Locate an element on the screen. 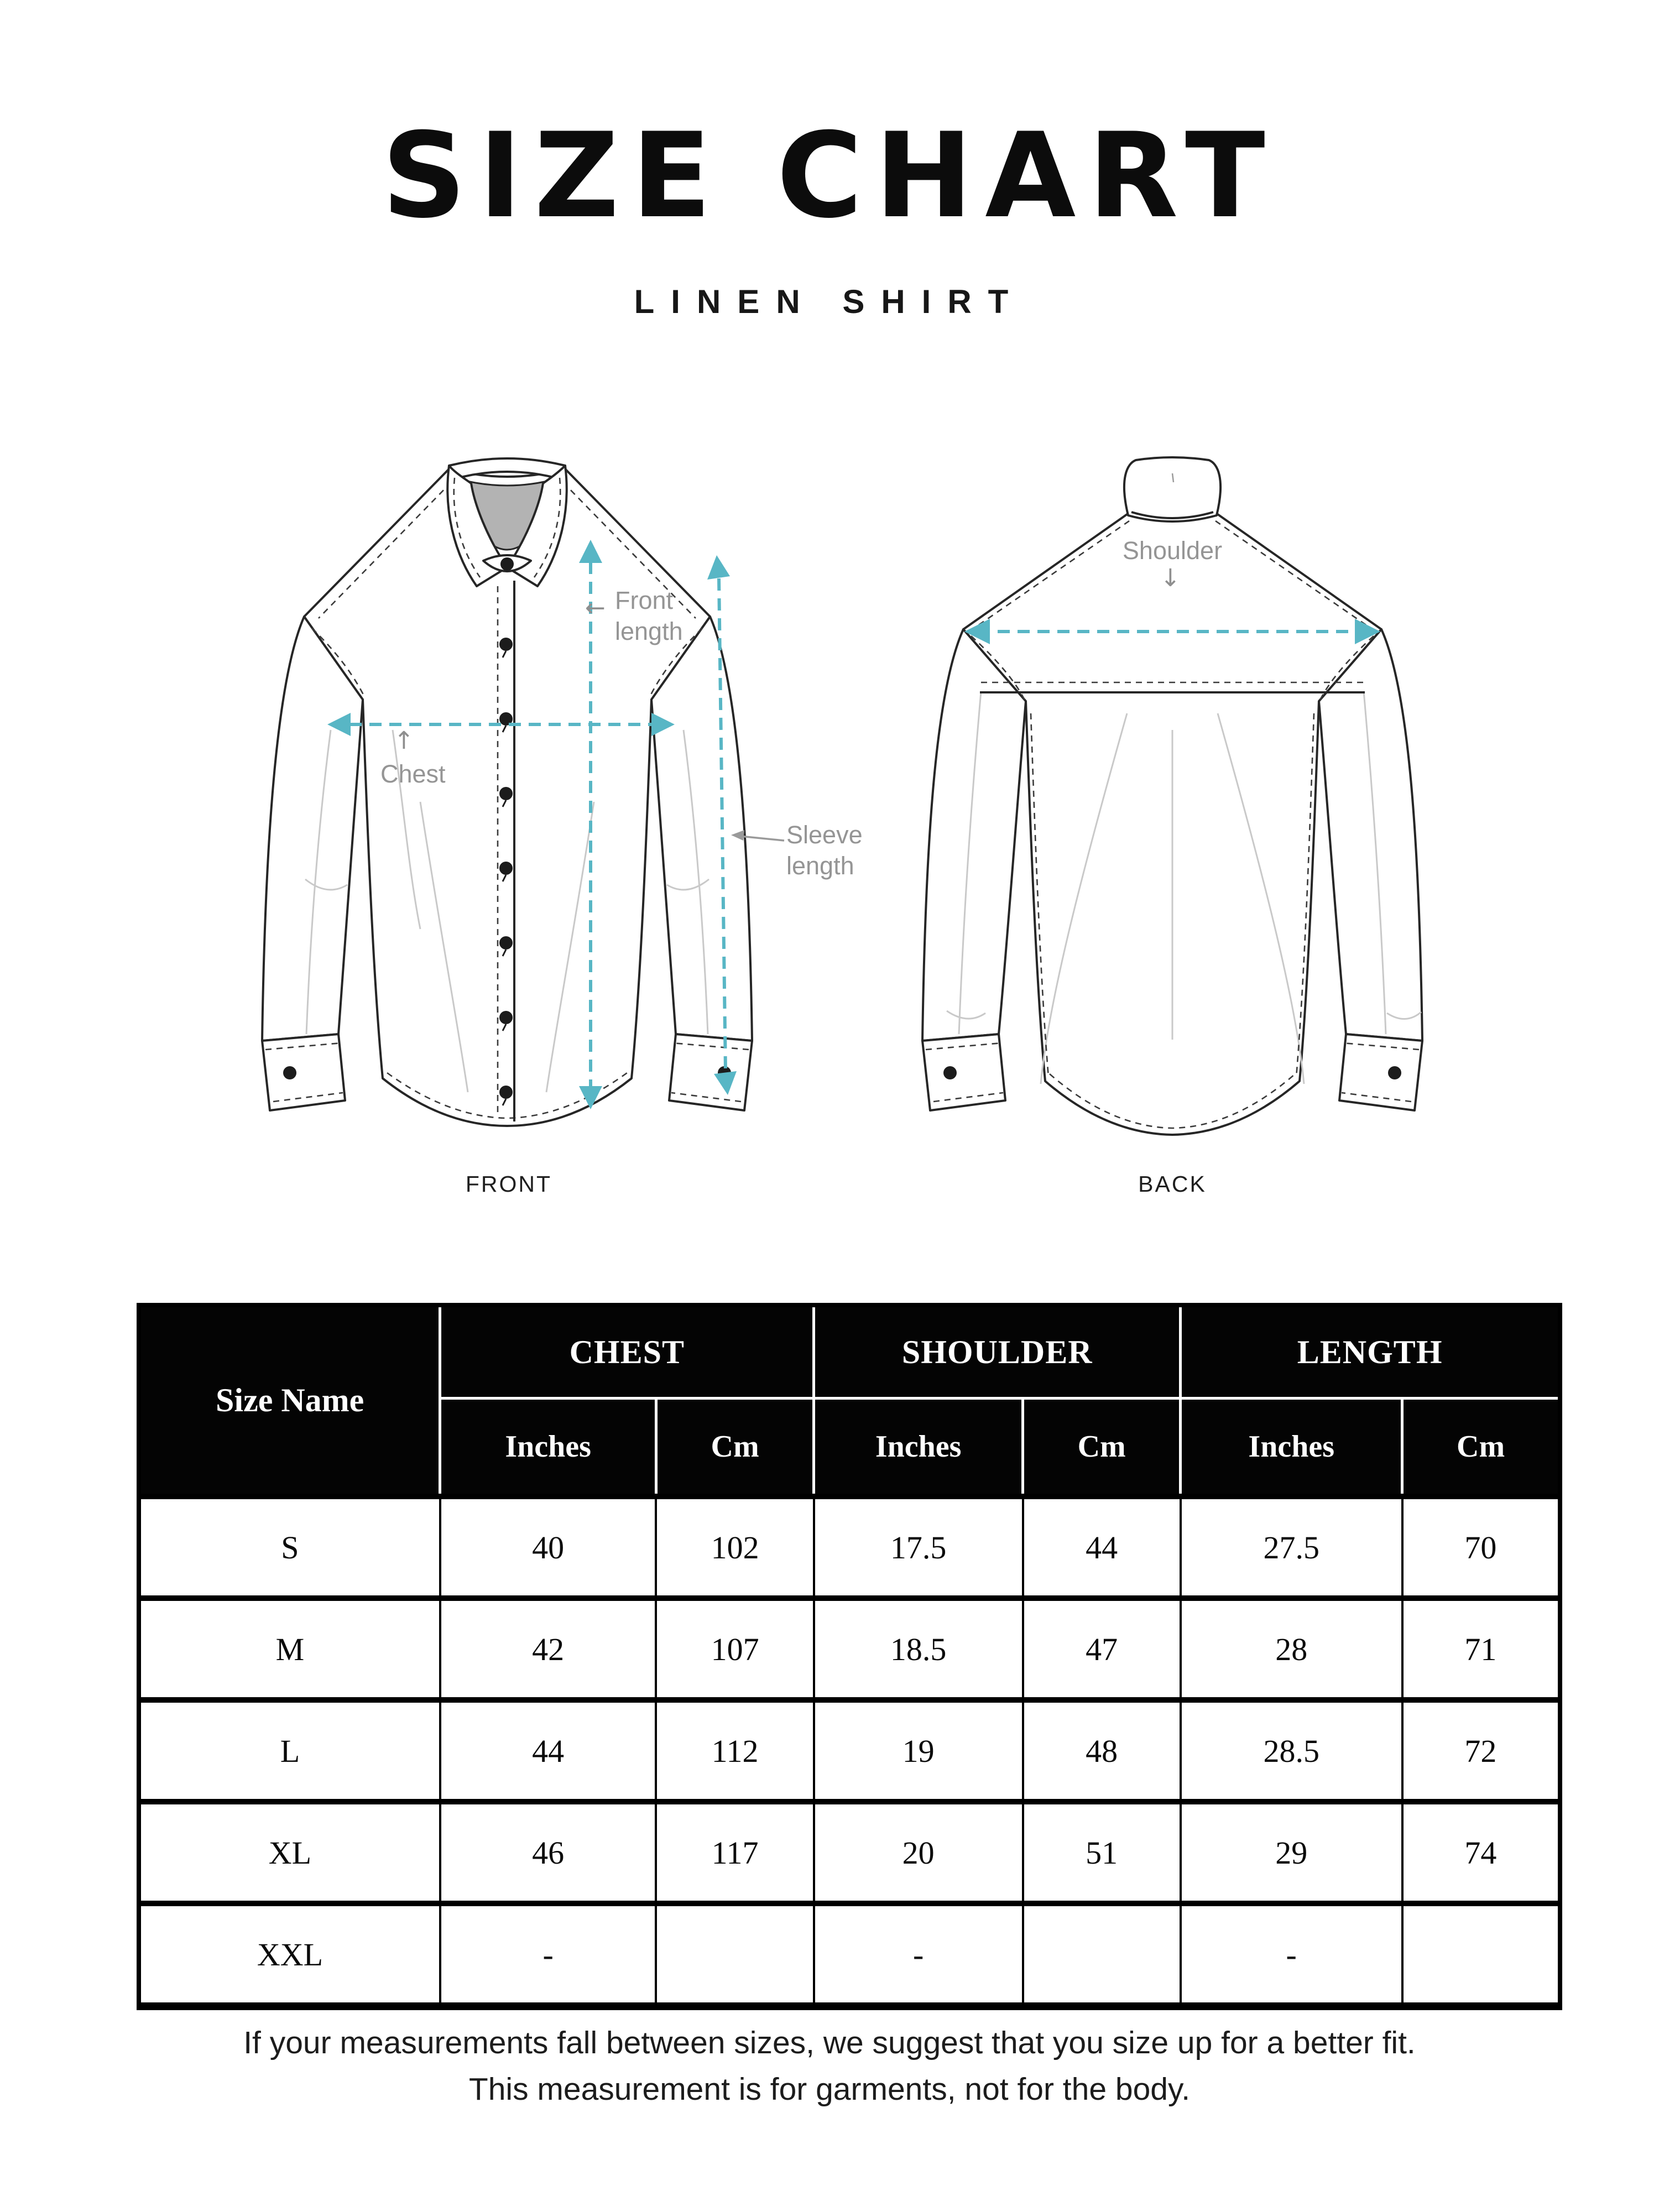  back-caption: BACK is located at coordinates (1172, 1184).